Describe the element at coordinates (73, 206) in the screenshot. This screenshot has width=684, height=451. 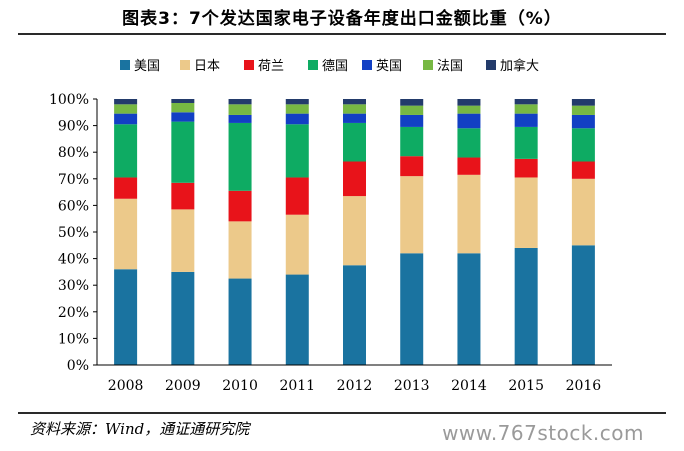
I see `y-tick-label-6: 60%` at that location.